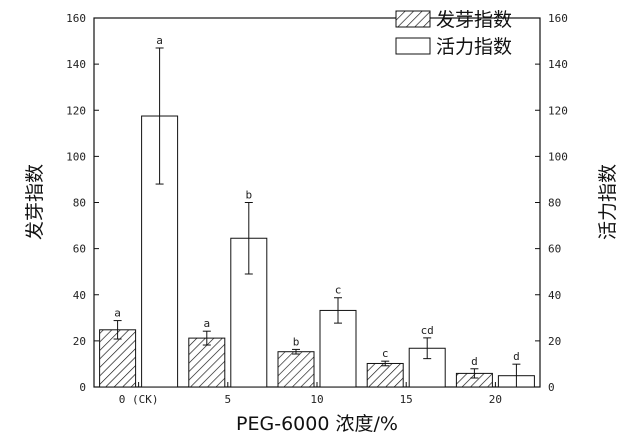 The height and width of the screenshot is (441, 632). I want to click on x-axis: 0 (CK) 5 10 15 20, so click(310, 394).